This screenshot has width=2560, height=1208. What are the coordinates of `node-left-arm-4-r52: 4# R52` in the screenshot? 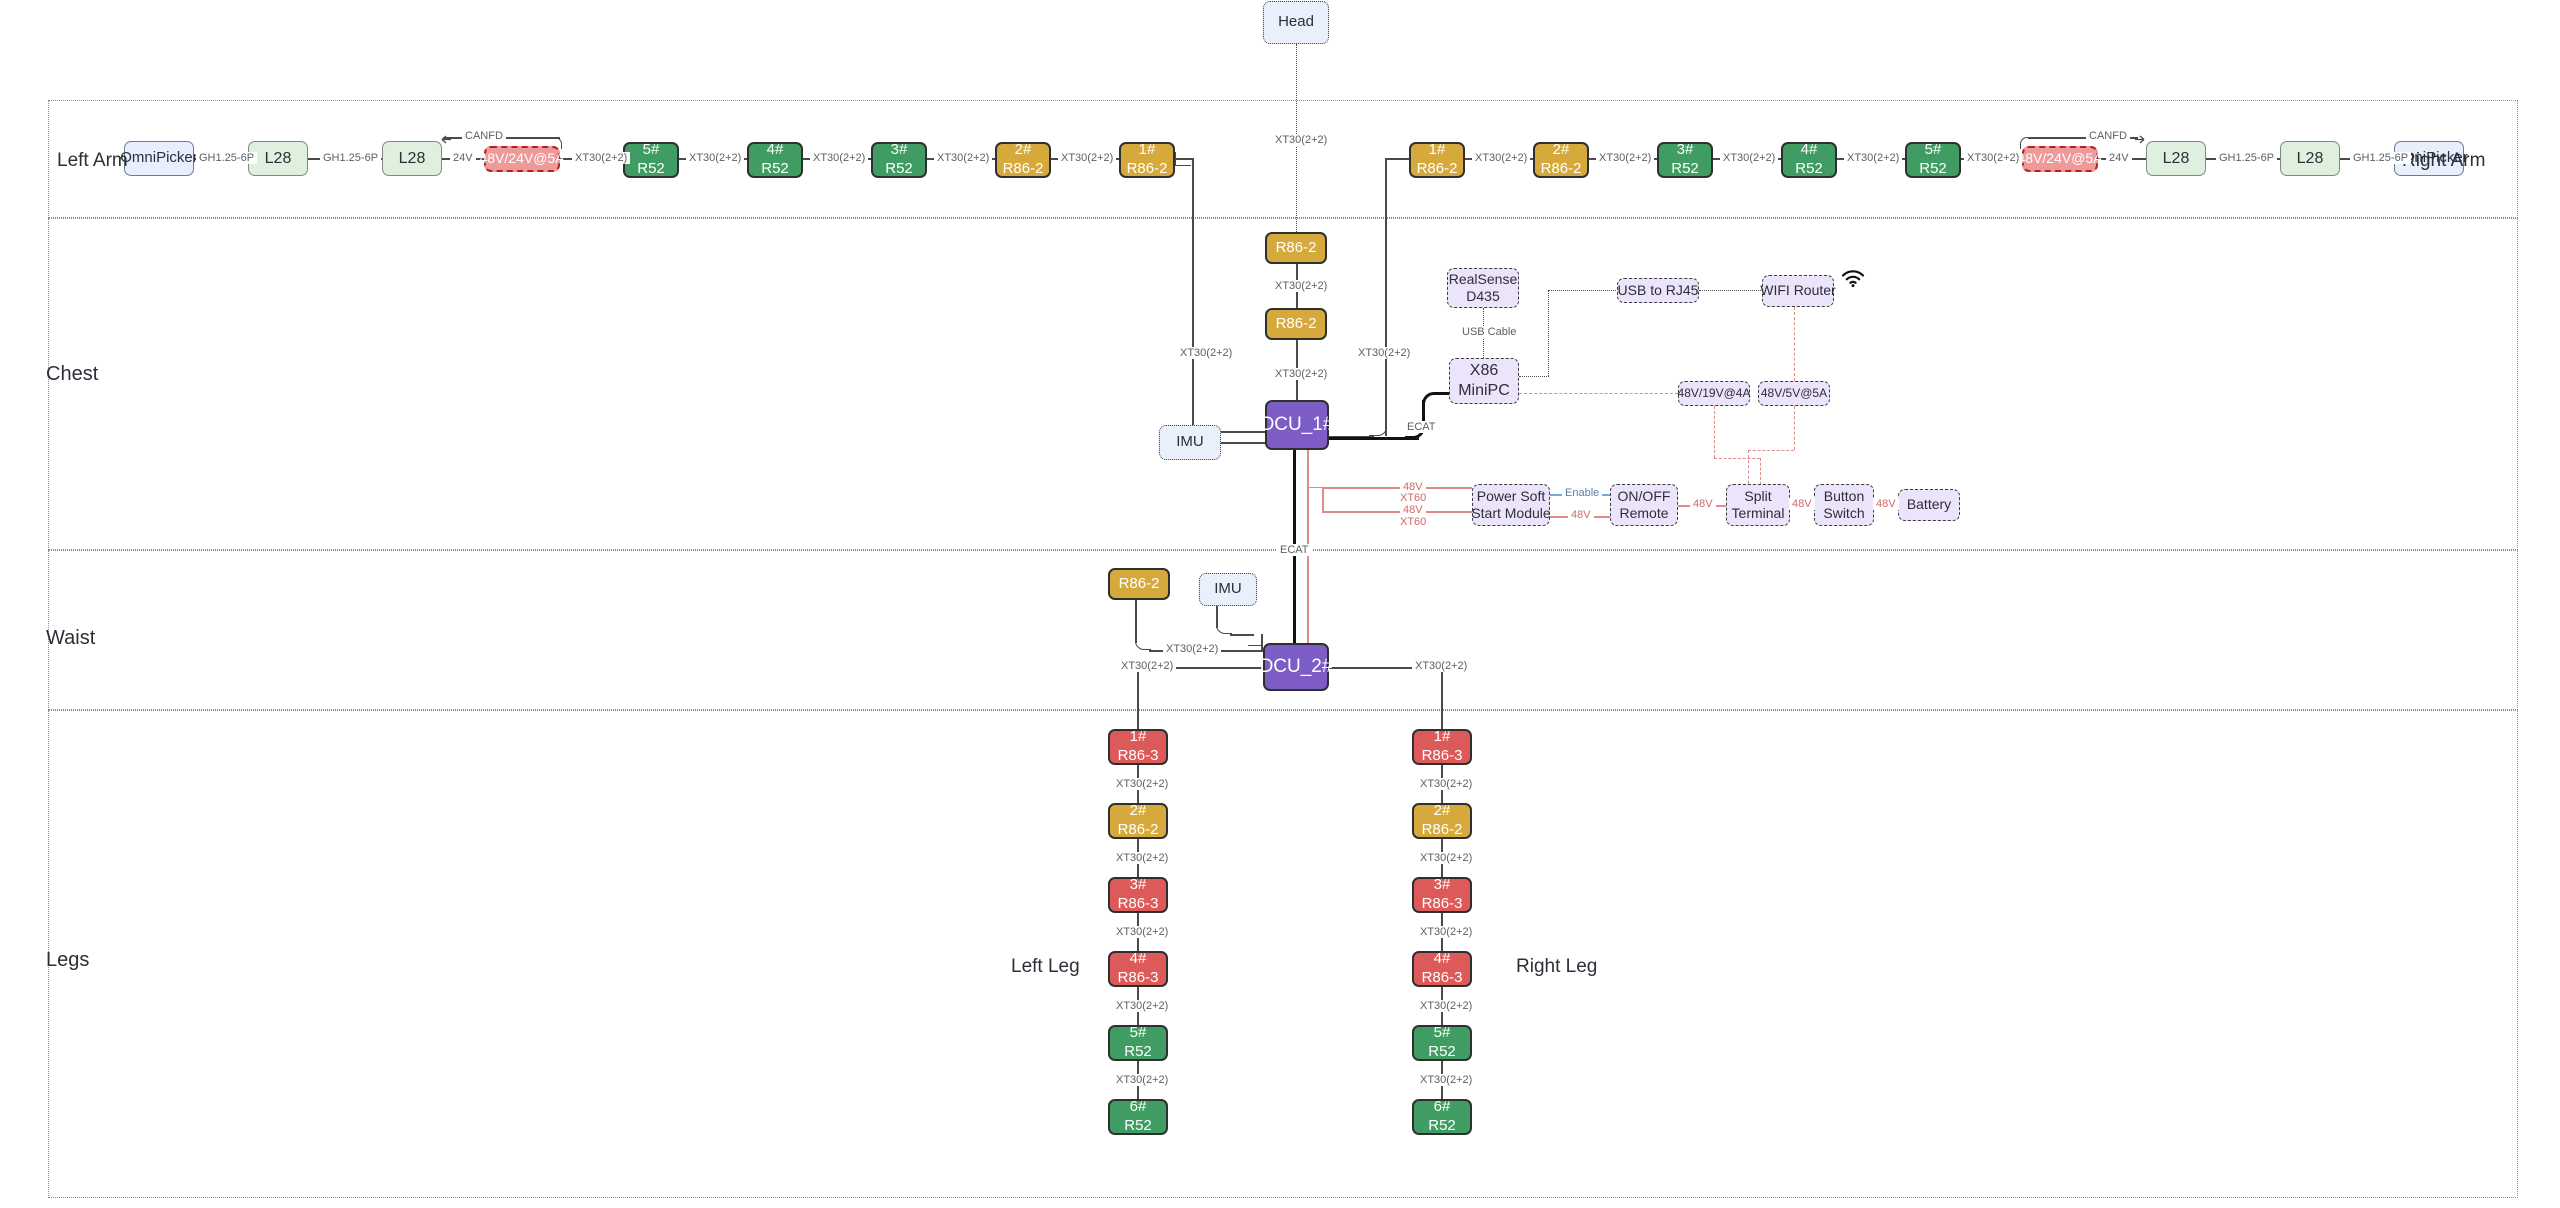 It's located at (775, 159).